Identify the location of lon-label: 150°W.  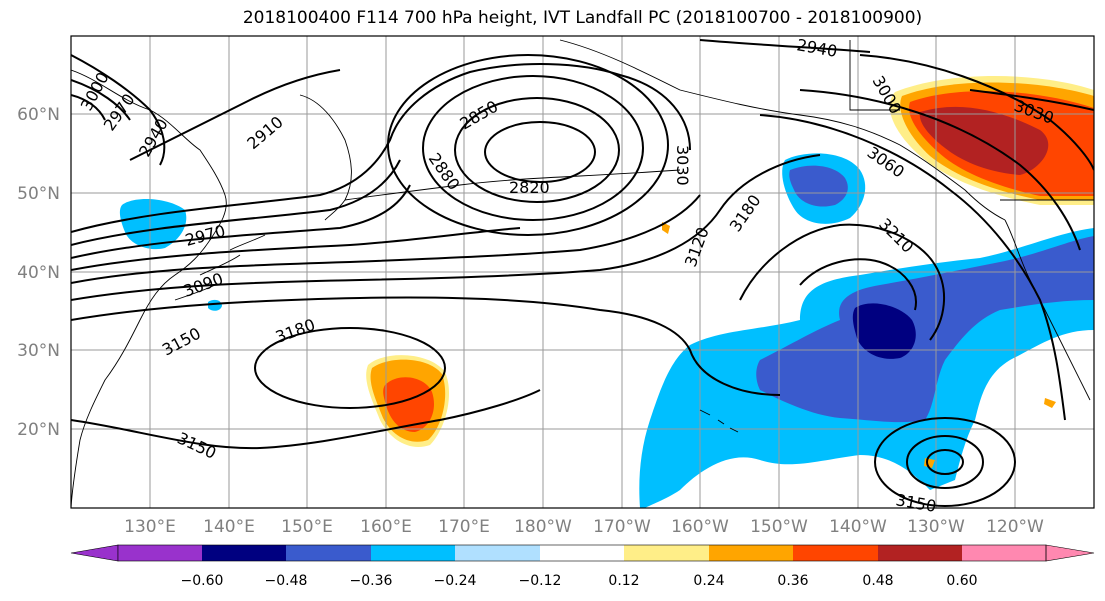
(779, 527).